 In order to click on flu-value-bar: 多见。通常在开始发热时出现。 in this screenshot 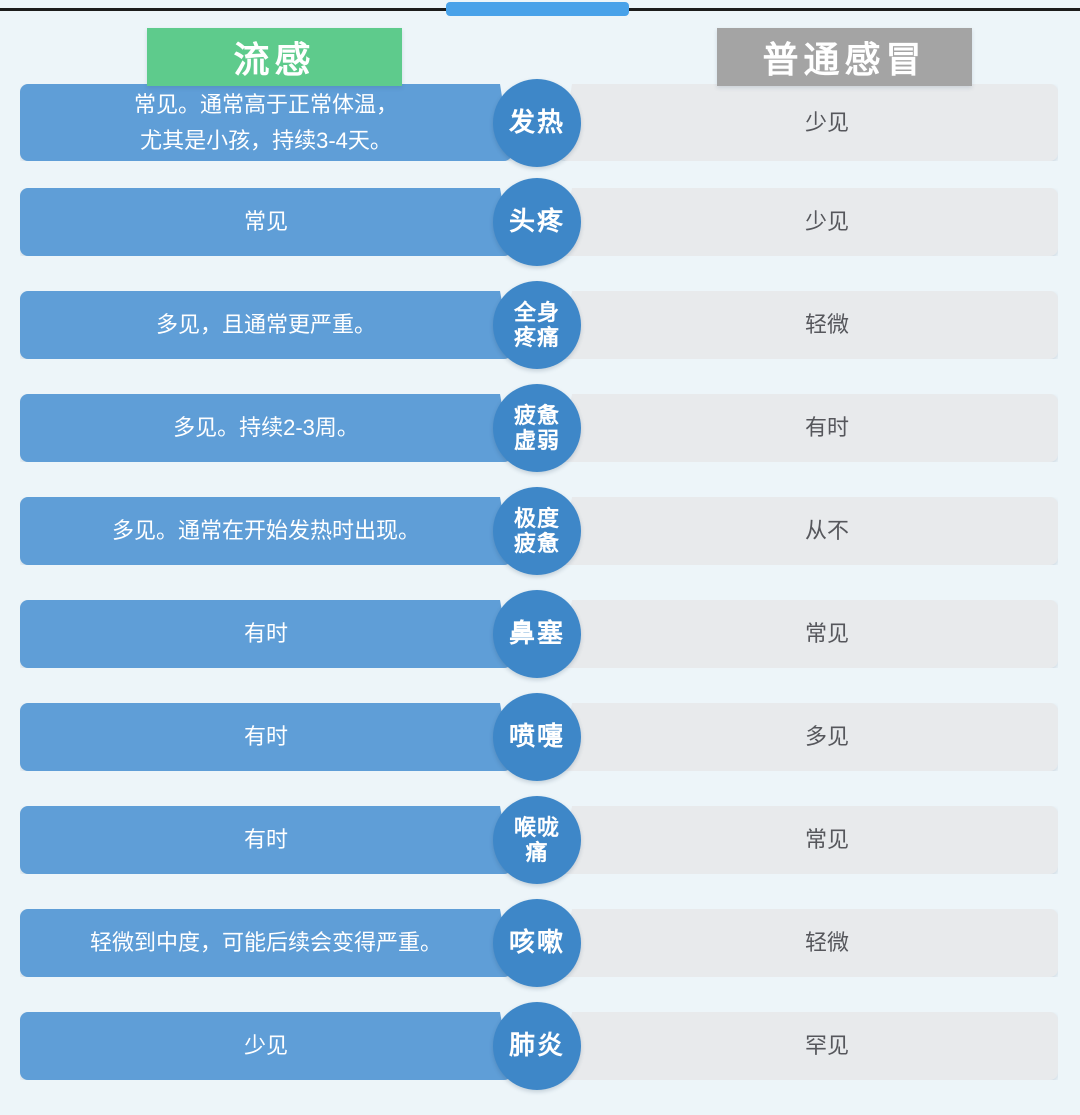, I will do `click(266, 531)`.